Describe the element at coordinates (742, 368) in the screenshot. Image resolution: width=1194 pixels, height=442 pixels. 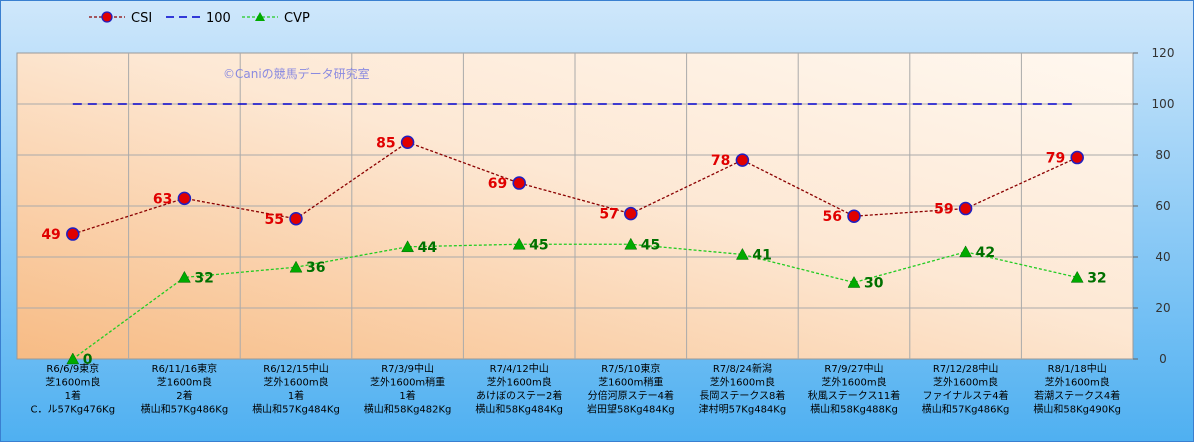
I see `x-tick-label-line: R7/8/24新潟` at that location.